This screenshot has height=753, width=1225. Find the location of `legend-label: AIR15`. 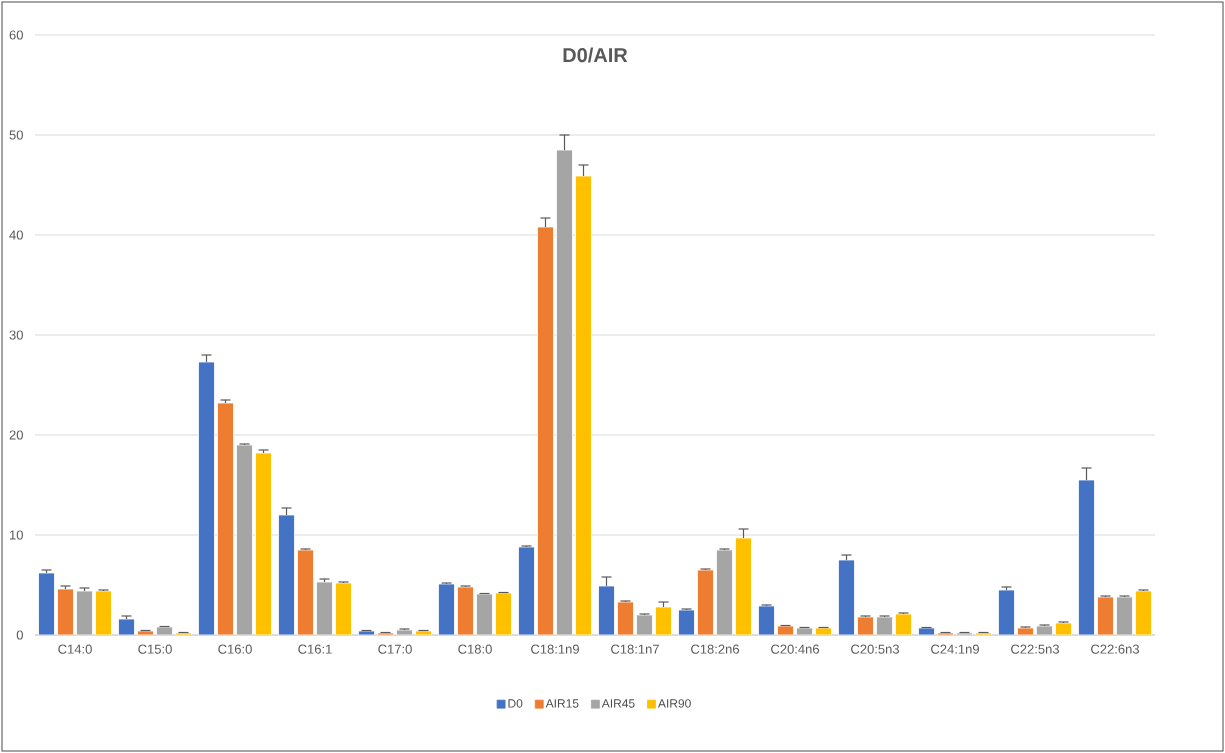

legend-label: AIR15 is located at coordinates (562, 703).